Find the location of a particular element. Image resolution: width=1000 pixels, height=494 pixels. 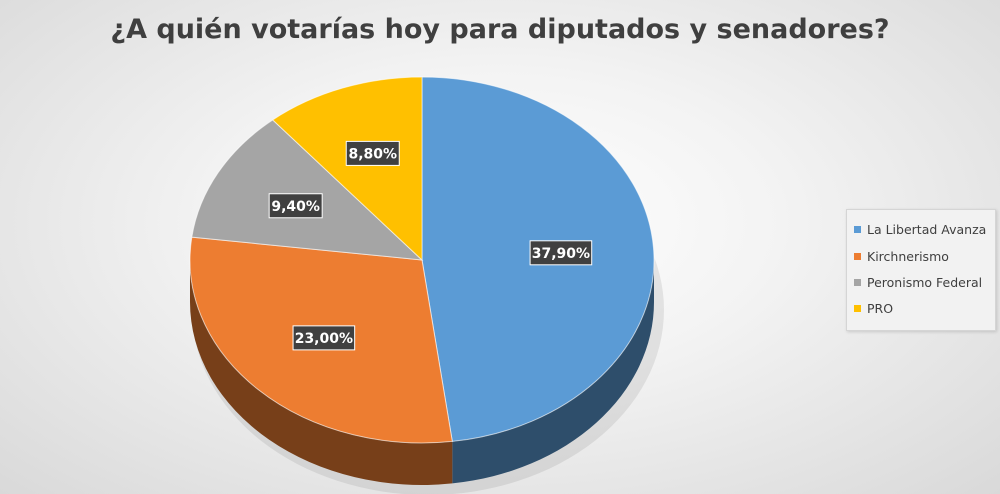

data-label-kirchnerismo: 23,00% is located at coordinates (324, 338).